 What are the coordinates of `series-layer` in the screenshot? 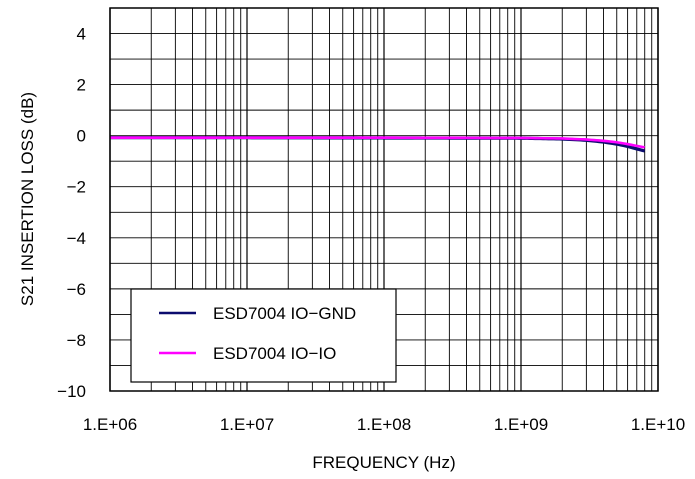 It's located at (378, 144).